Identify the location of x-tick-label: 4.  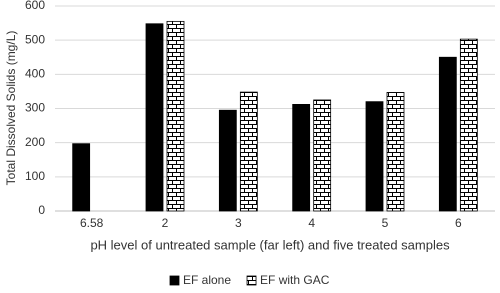
(311, 223).